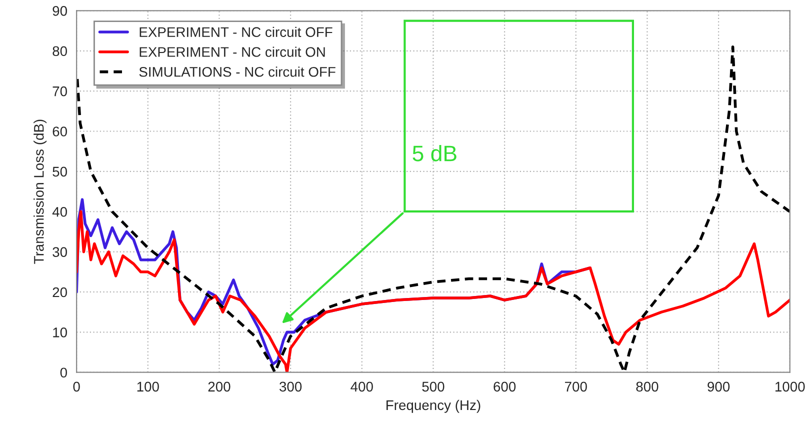 This screenshot has width=806, height=428. I want to click on y-tick-label: 10, so click(60, 333).